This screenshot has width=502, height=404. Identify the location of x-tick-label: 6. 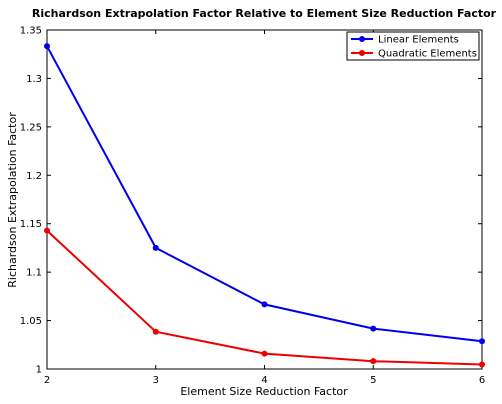
(482, 380).